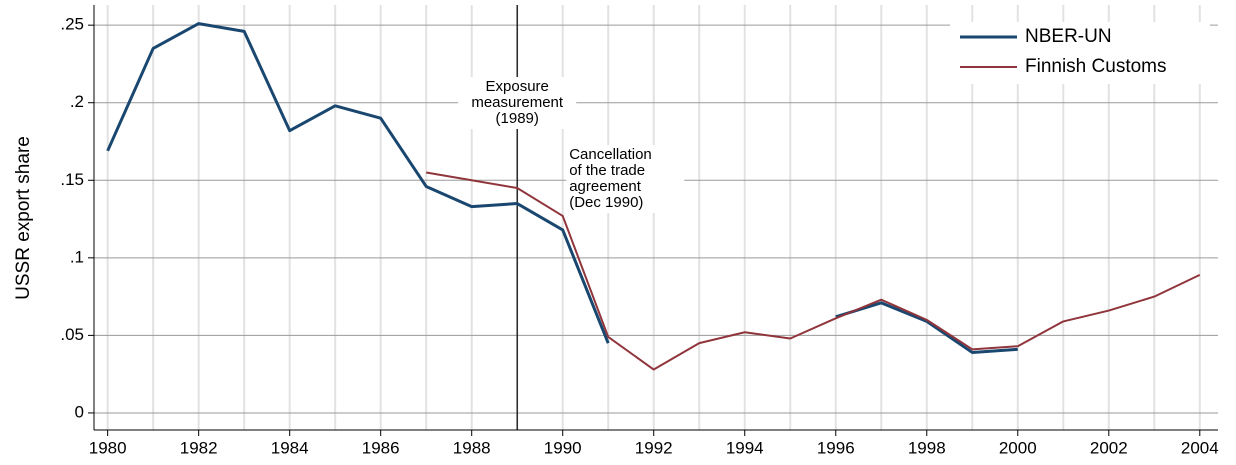 The width and height of the screenshot is (1236, 465). I want to click on annotation: (1989), so click(517, 118).